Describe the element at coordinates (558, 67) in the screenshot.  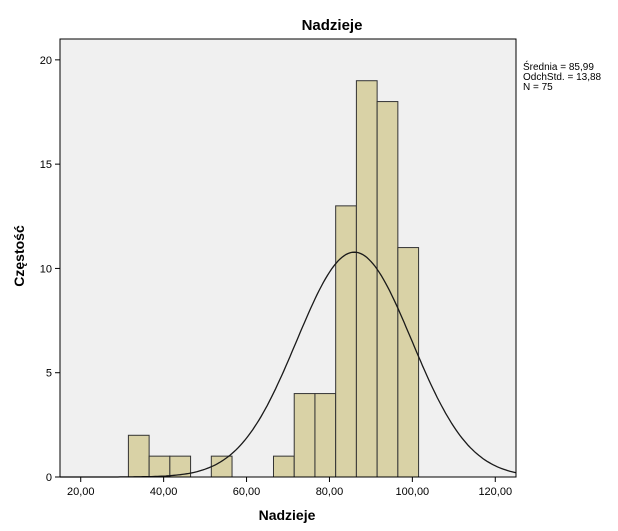
I see `stats-mean: Średnia = 85,99` at that location.